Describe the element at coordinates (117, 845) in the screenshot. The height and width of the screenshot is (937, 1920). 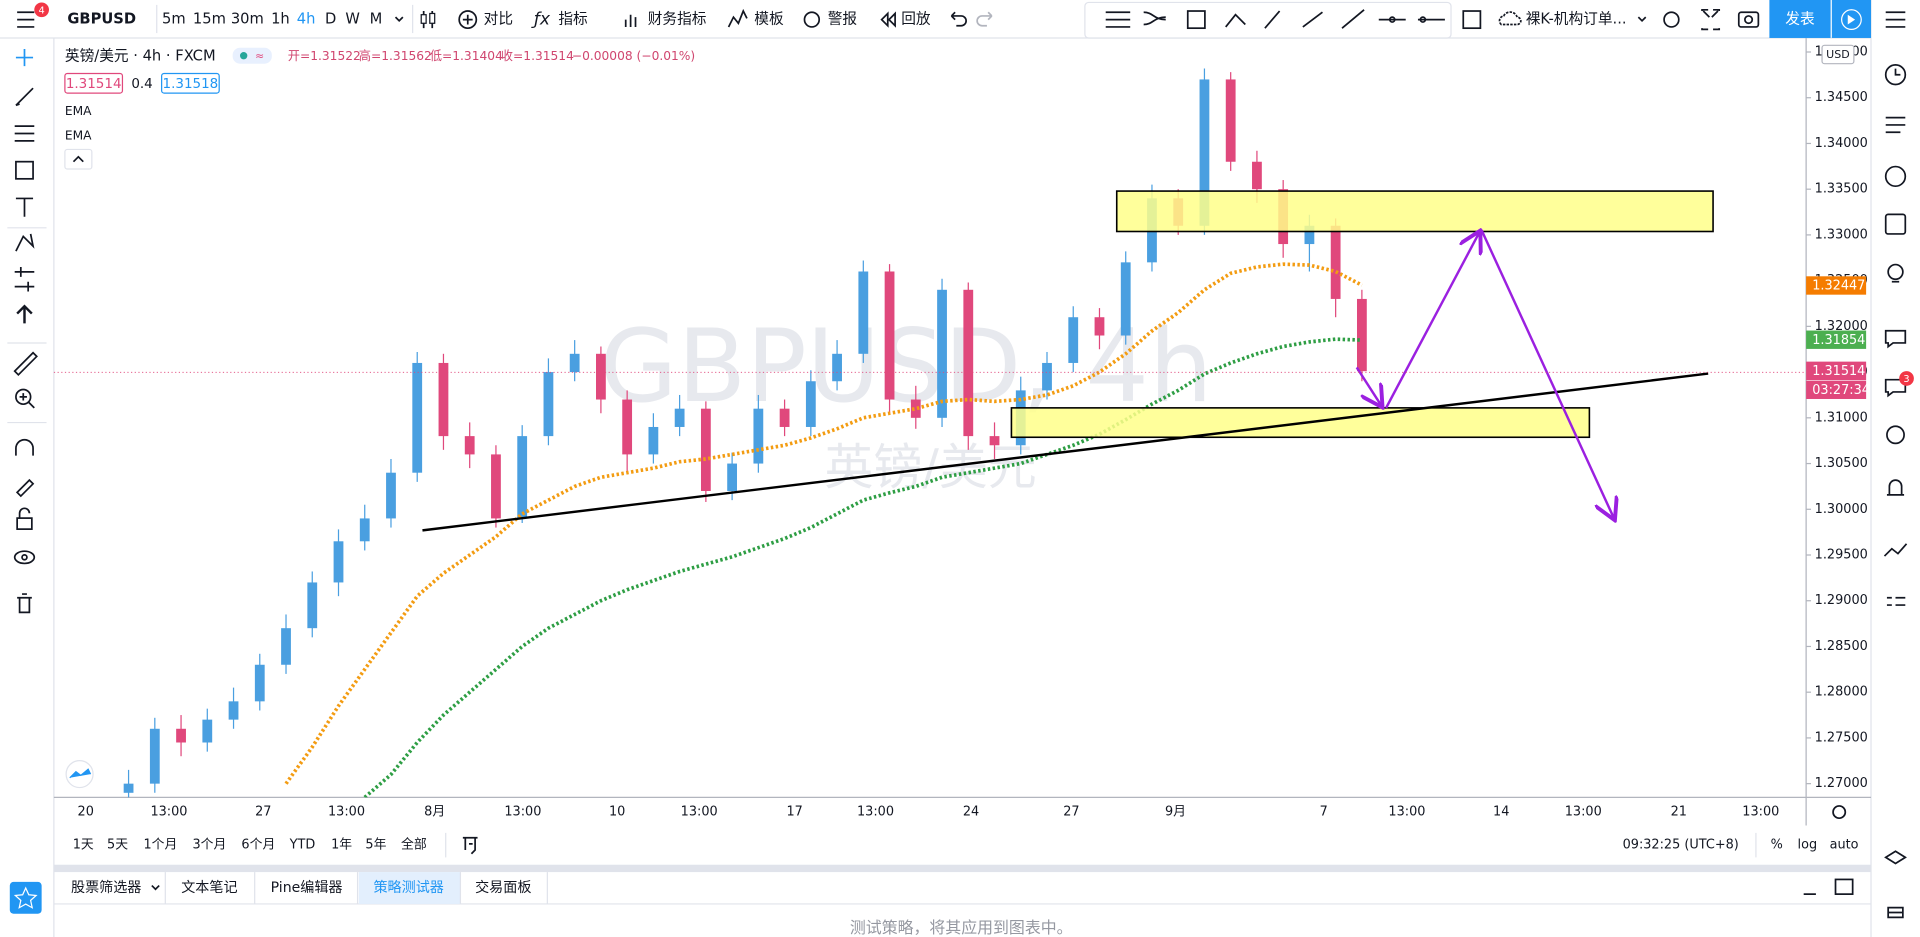
I see `range-button: 5天` at that location.